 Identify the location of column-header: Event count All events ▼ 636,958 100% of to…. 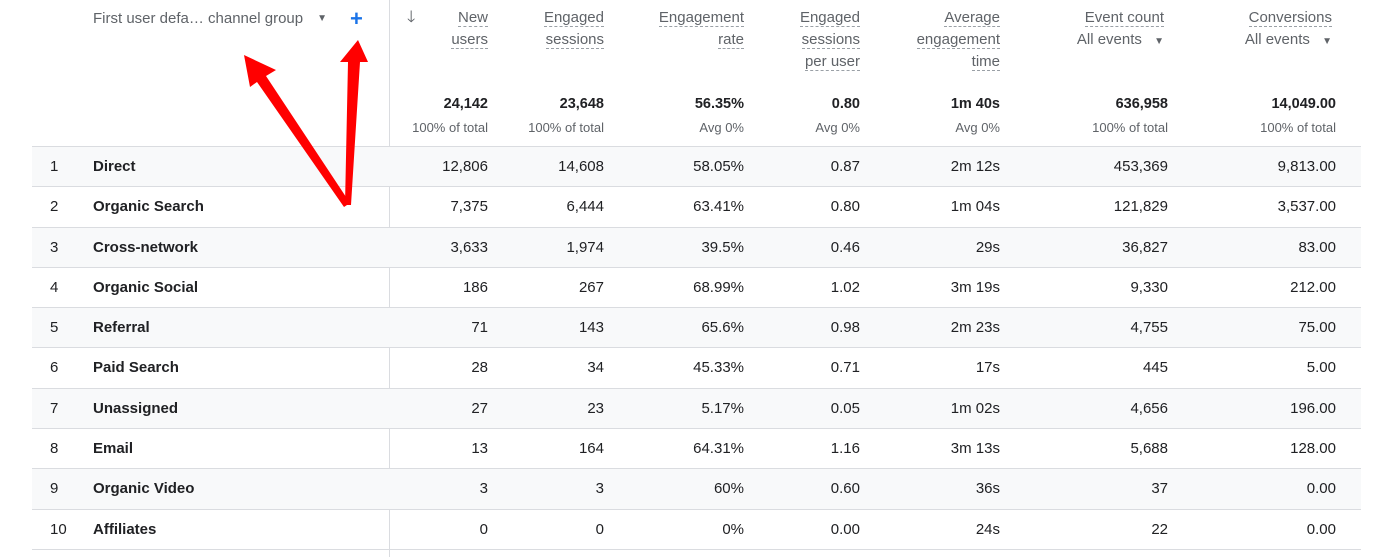
(1096, 73).